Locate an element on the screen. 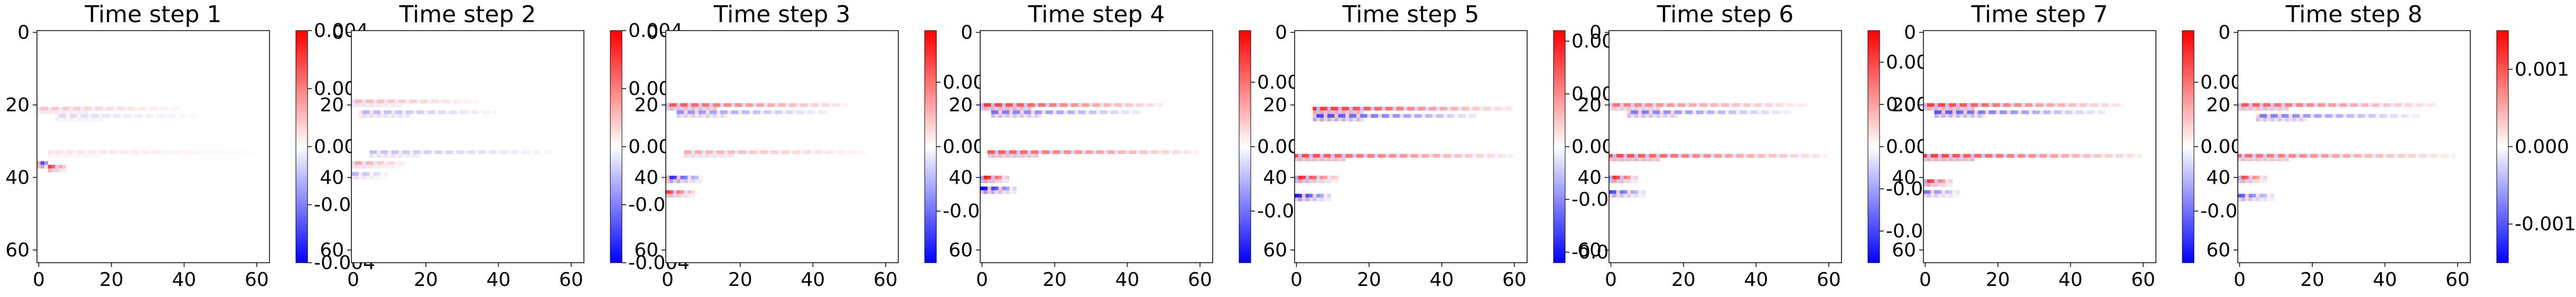  y-tick-label: 0 is located at coordinates (2224, 32).